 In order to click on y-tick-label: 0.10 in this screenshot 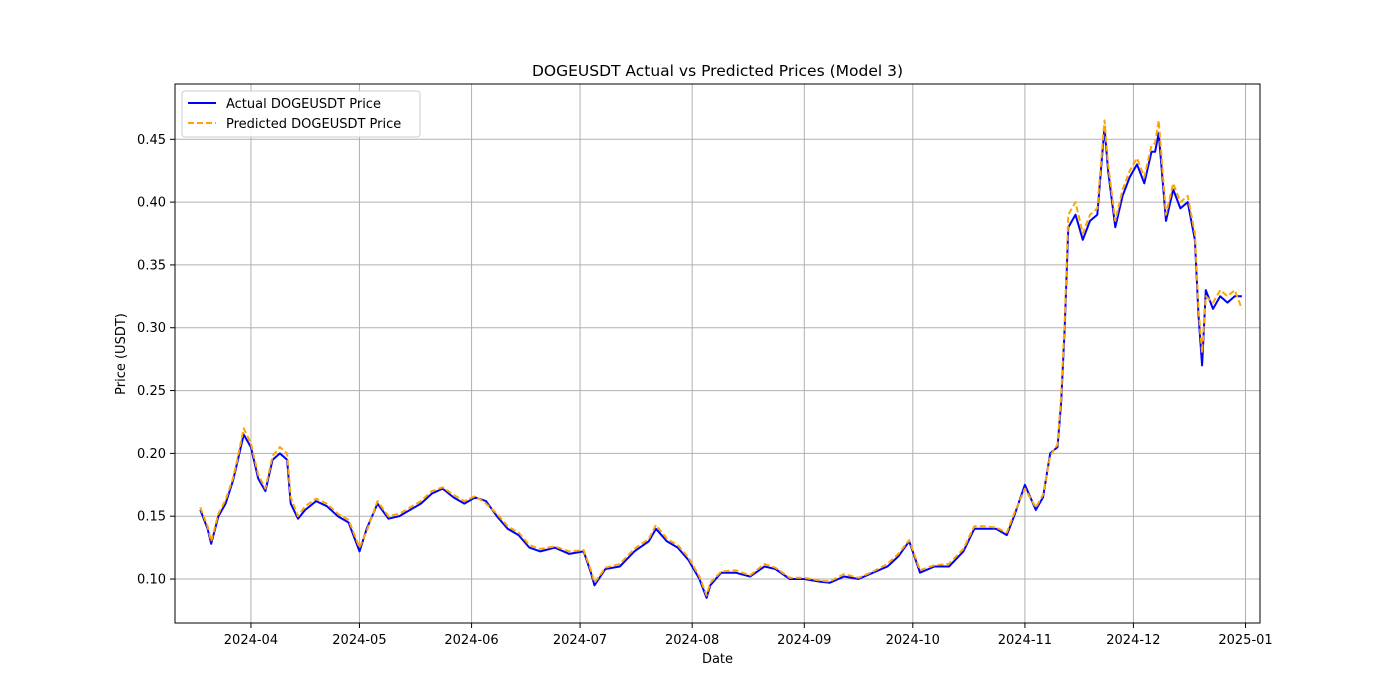, I will do `click(151, 580)`.